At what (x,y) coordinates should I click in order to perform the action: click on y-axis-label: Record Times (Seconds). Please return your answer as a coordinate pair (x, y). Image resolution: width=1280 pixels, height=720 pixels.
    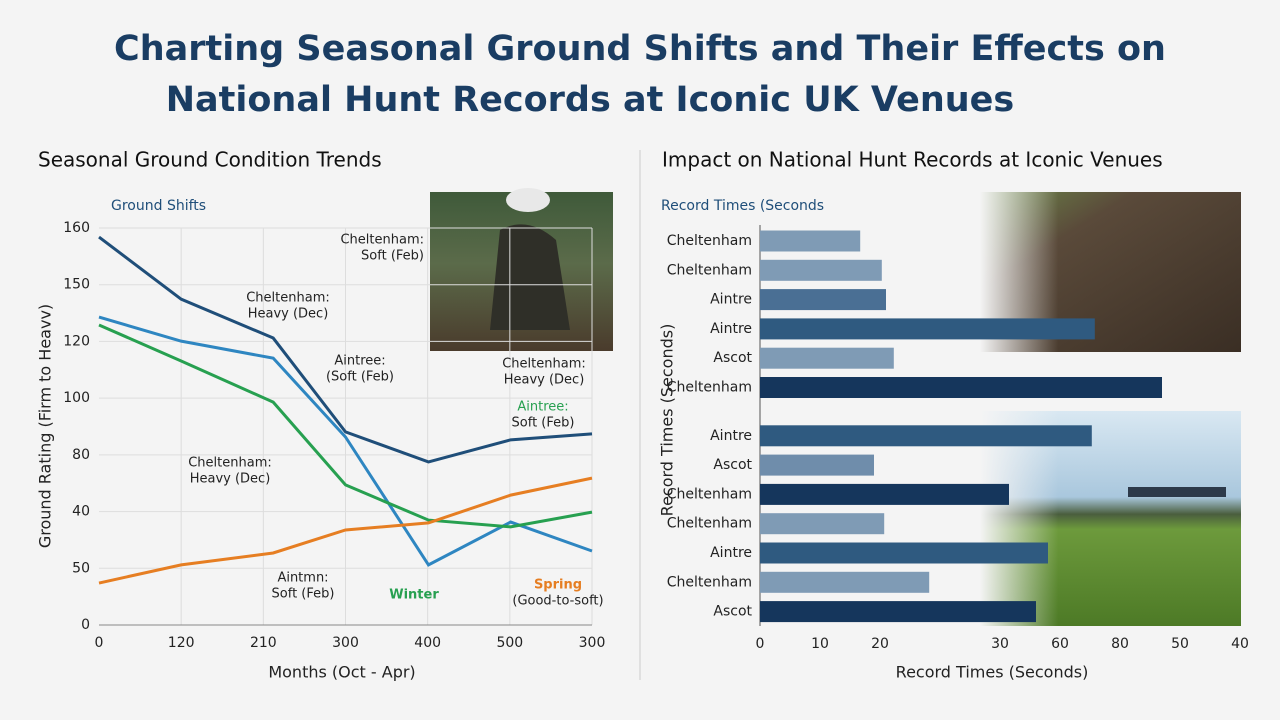
    Looking at the image, I should click on (667, 420).